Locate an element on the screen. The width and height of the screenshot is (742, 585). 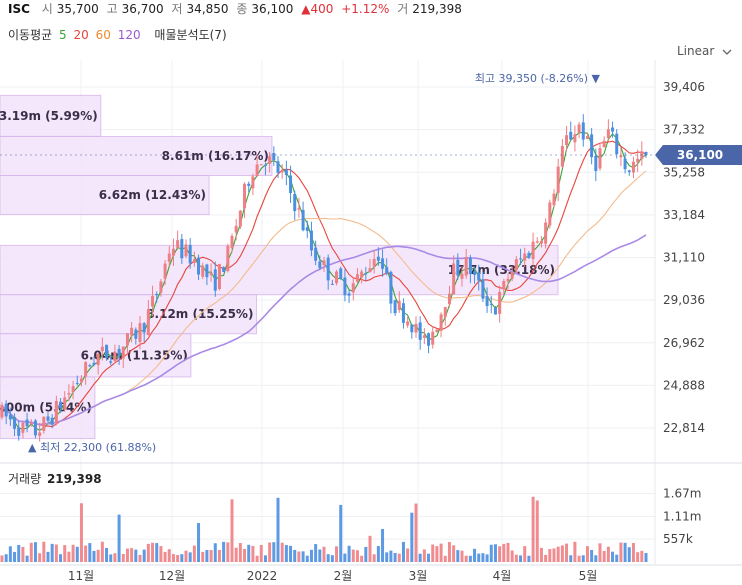
scale-mode-button: Linear is located at coordinates (704, 51).